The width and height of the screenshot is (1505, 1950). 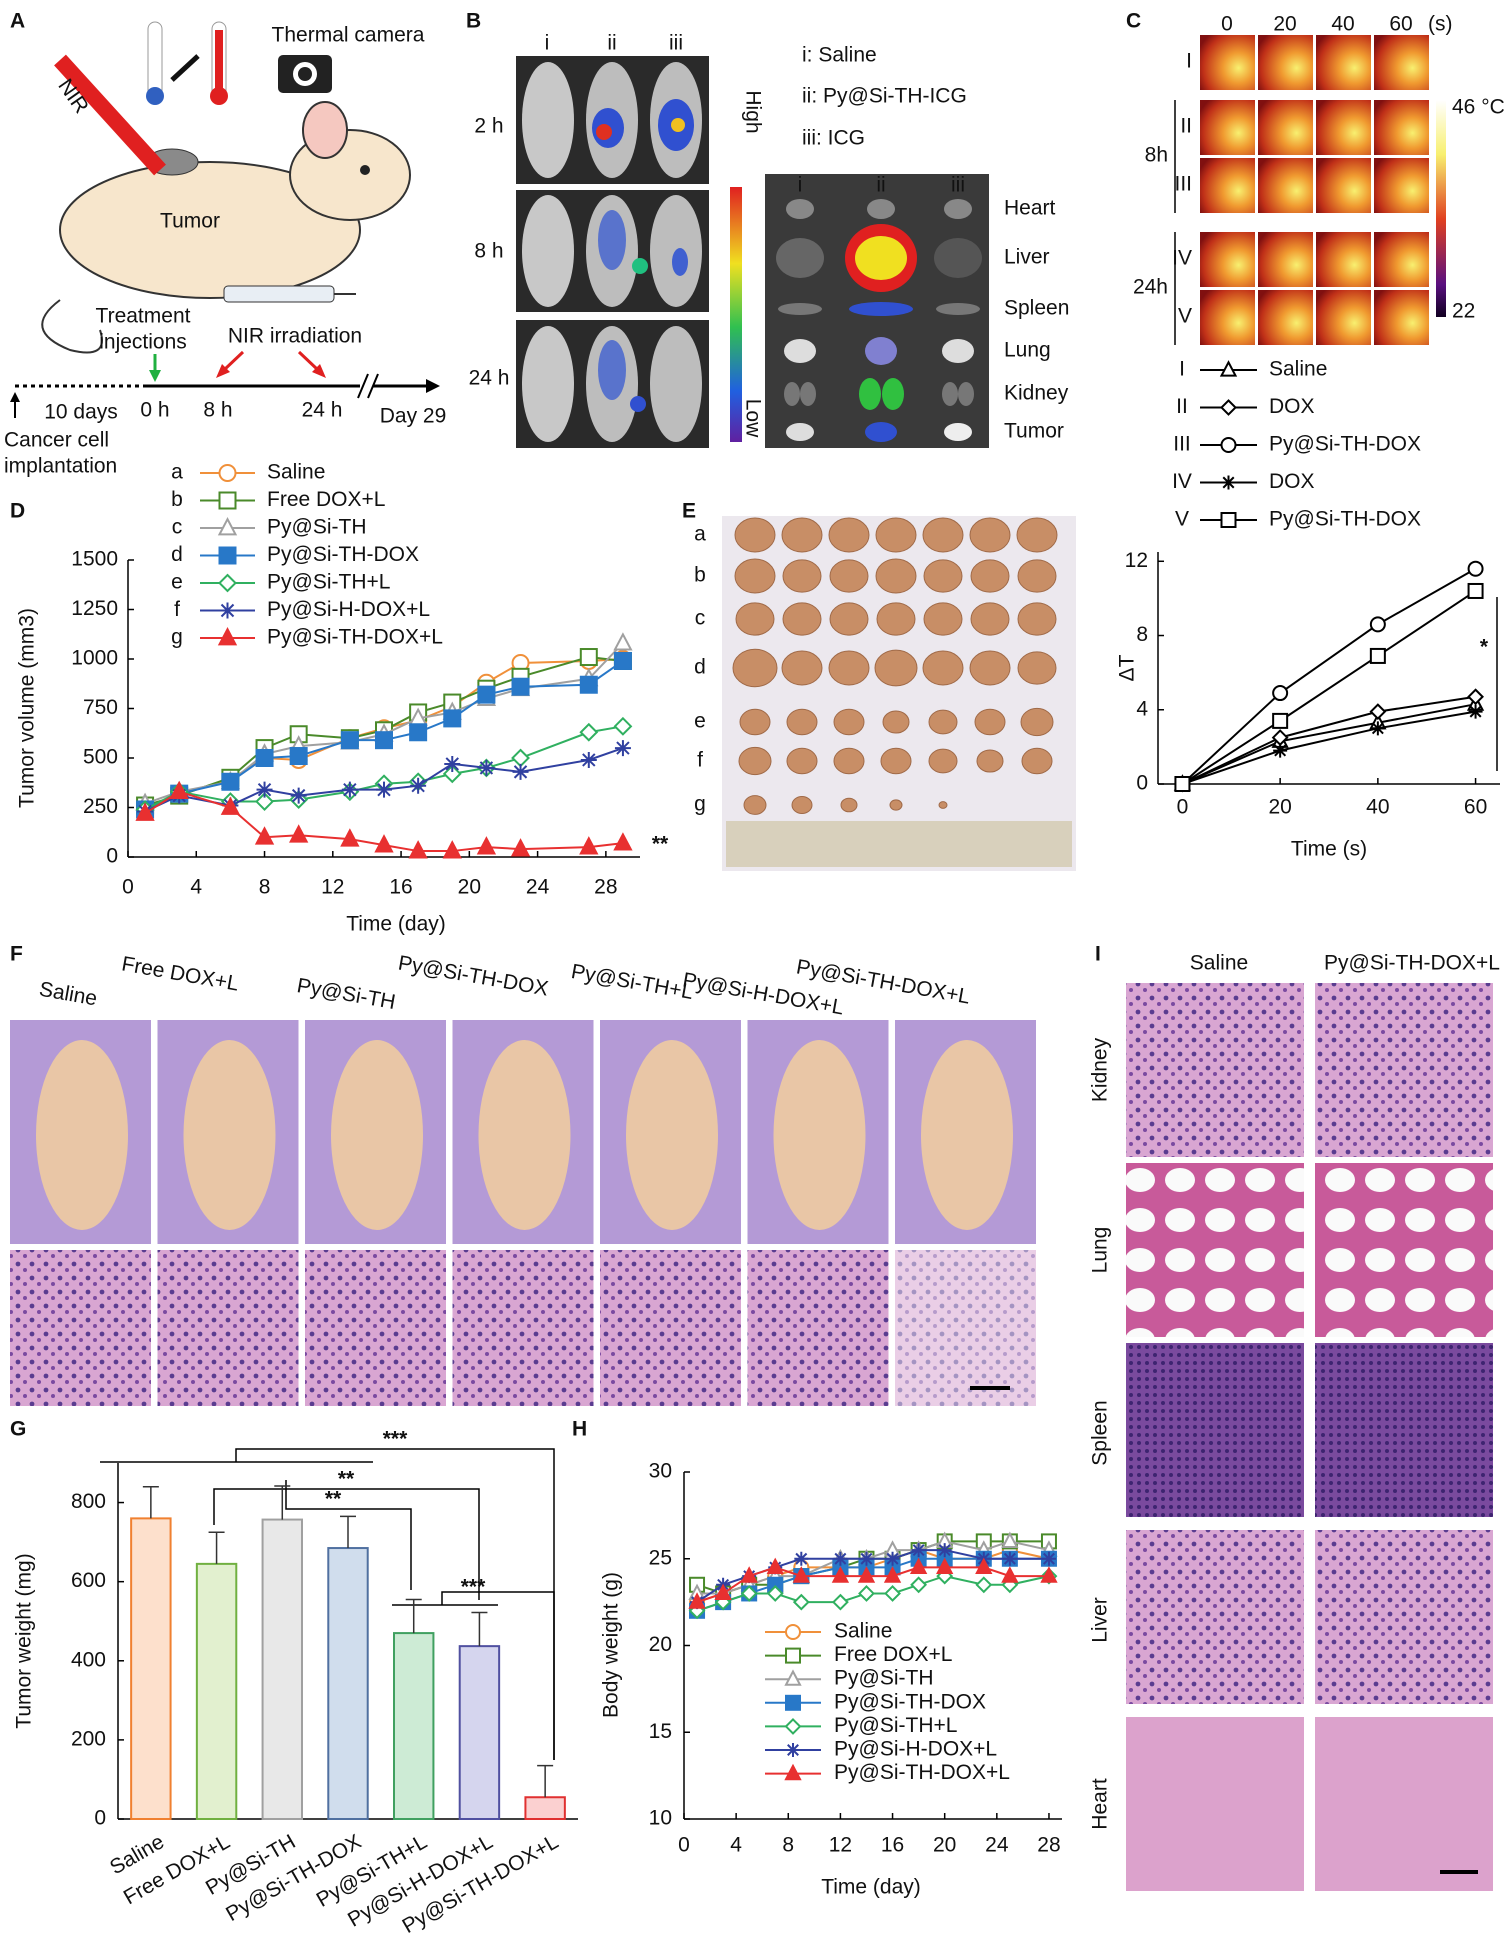 I want to click on y-tick-label: 400, so click(x=88, y=1659).